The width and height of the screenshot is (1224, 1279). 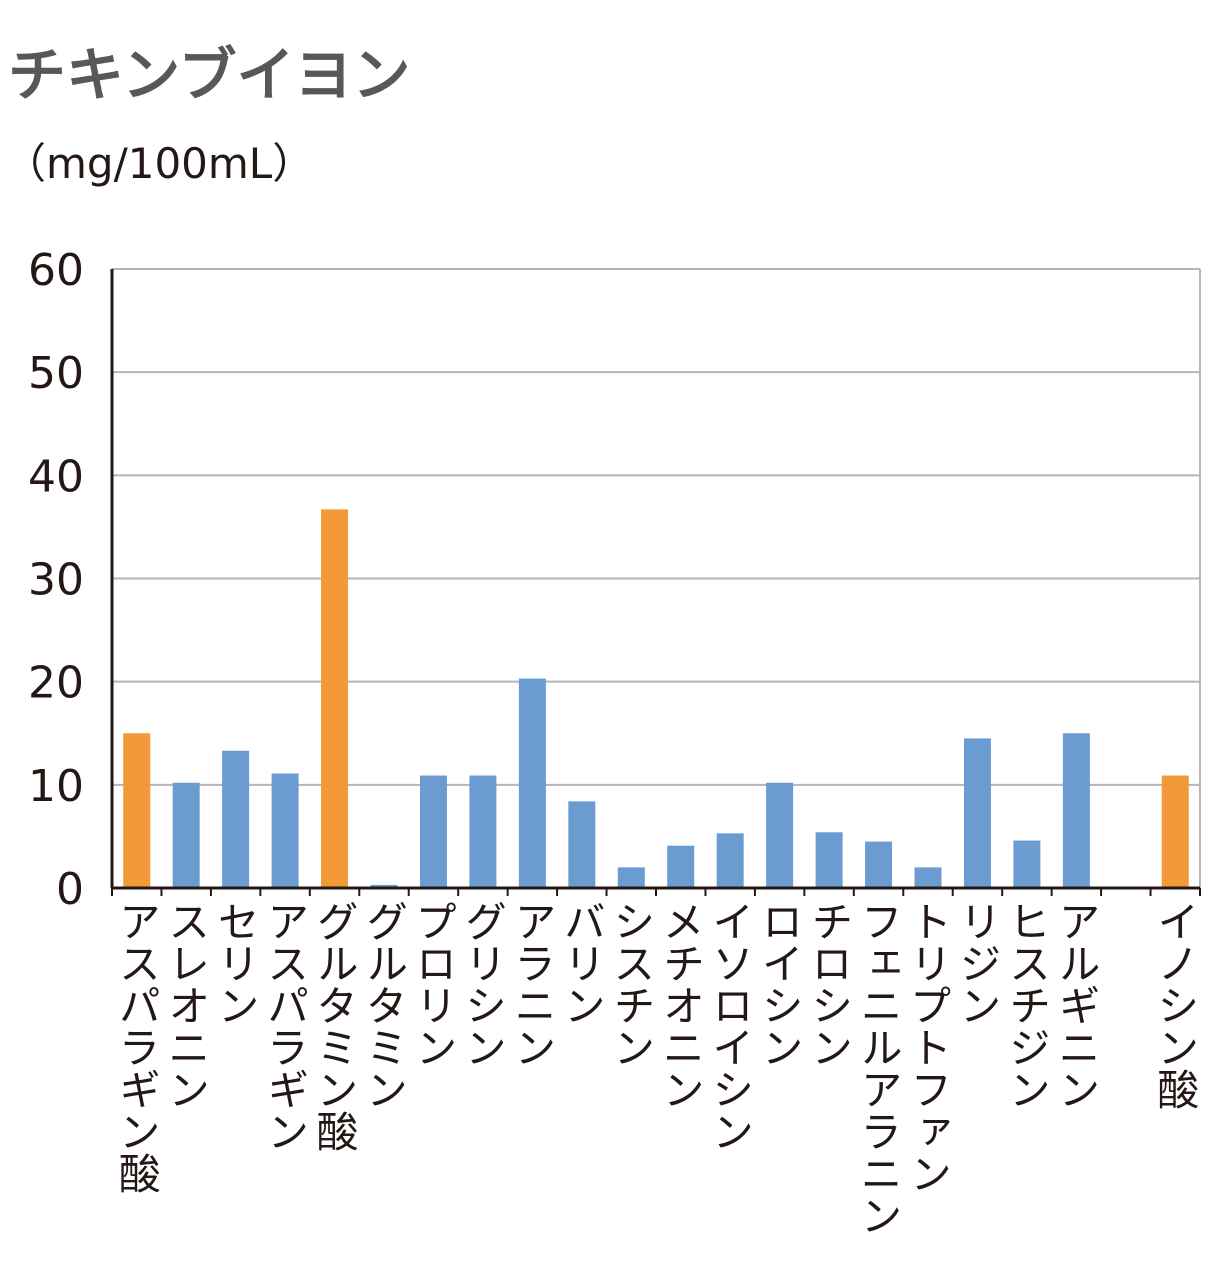 What do you see at coordinates (334, 1026) in the screenshot?
I see `x-tick-label: グルタミン酸` at bounding box center [334, 1026].